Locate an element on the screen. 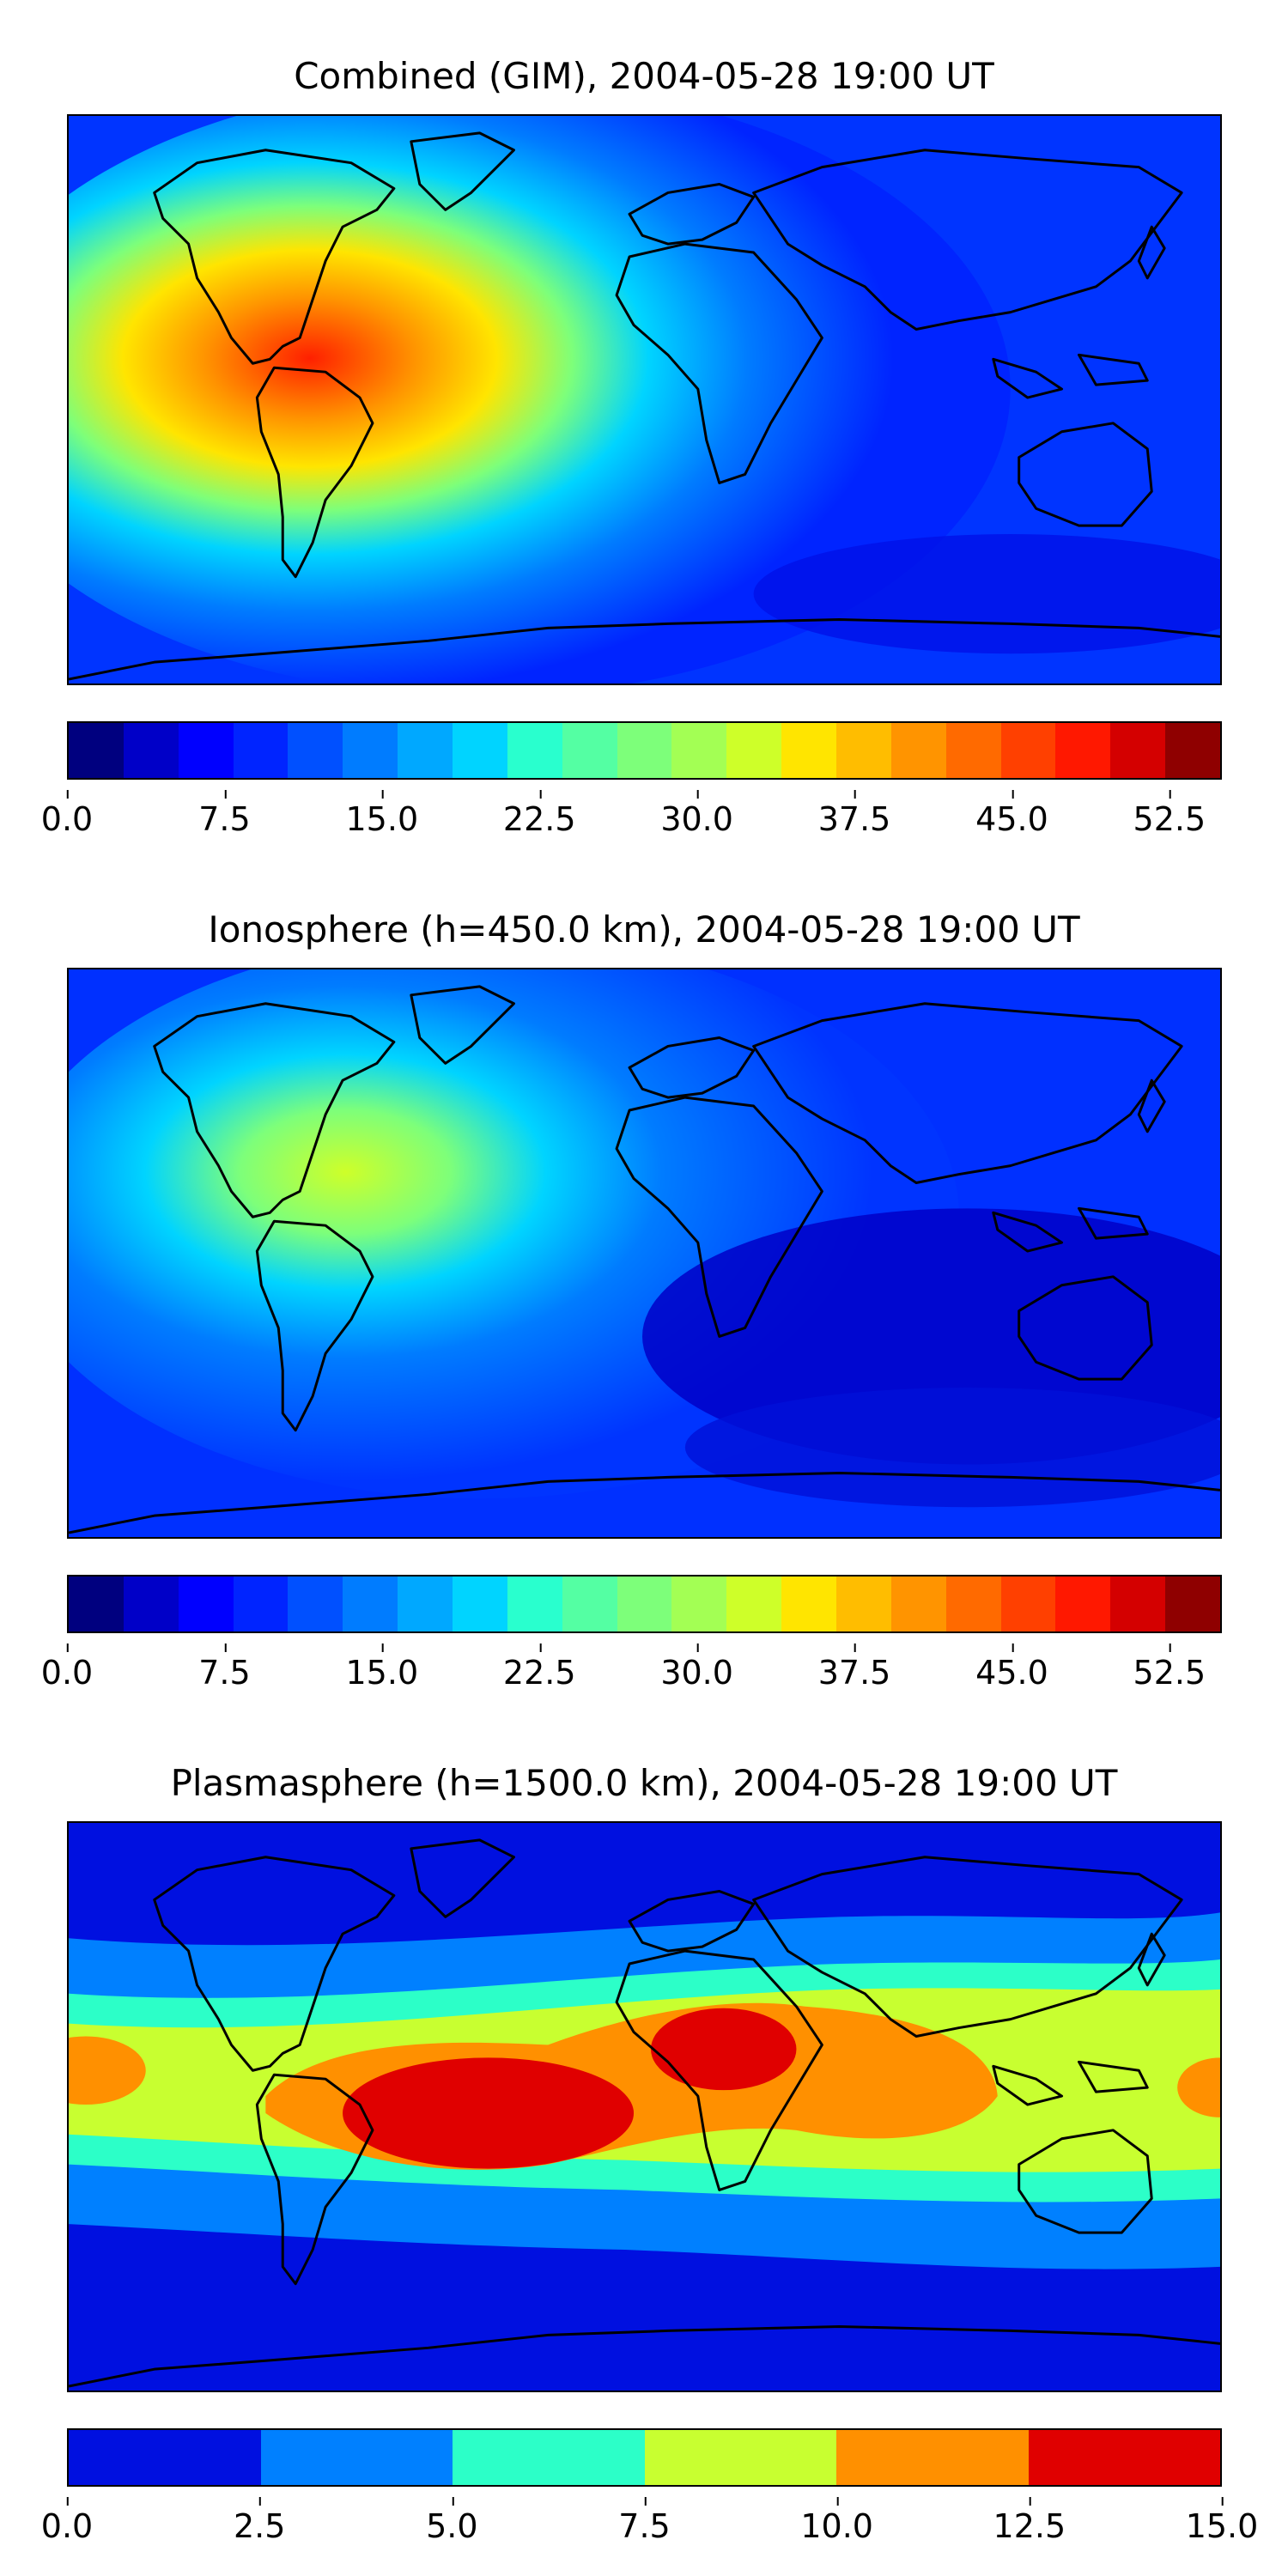 Image resolution: width=1288 pixels, height=2576 pixels. colorbar-tick-label: 2.5 is located at coordinates (259, 2521).